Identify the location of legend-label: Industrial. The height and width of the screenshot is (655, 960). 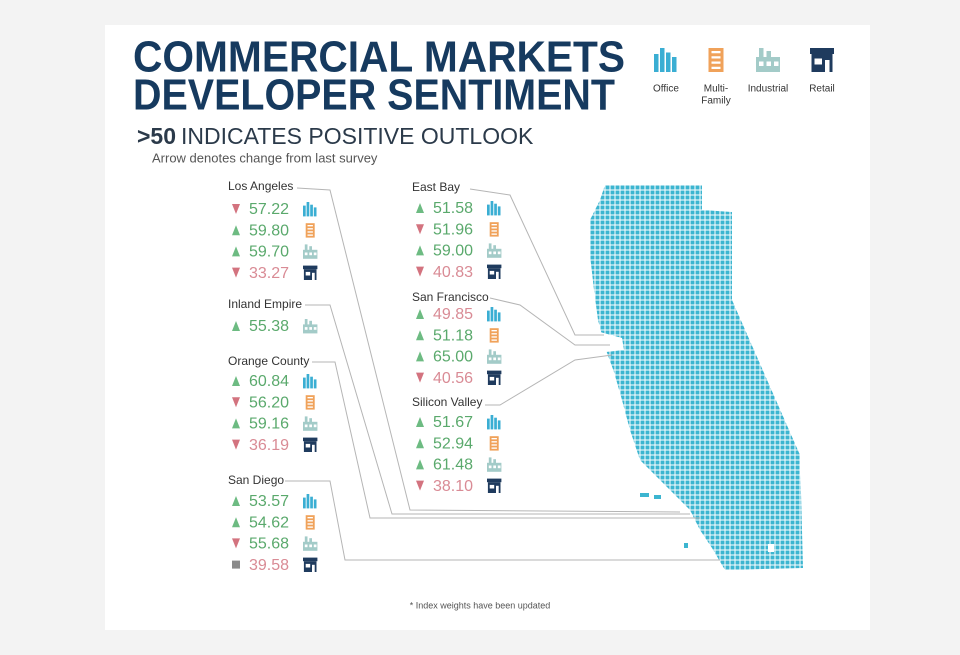
(768, 89).